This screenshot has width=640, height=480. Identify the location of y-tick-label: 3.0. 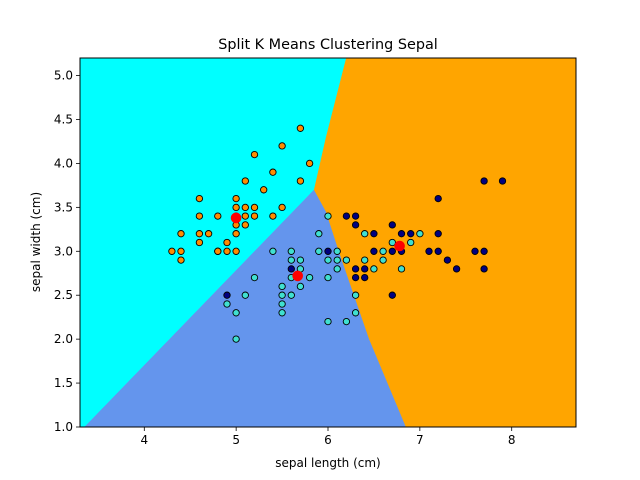
(63, 251).